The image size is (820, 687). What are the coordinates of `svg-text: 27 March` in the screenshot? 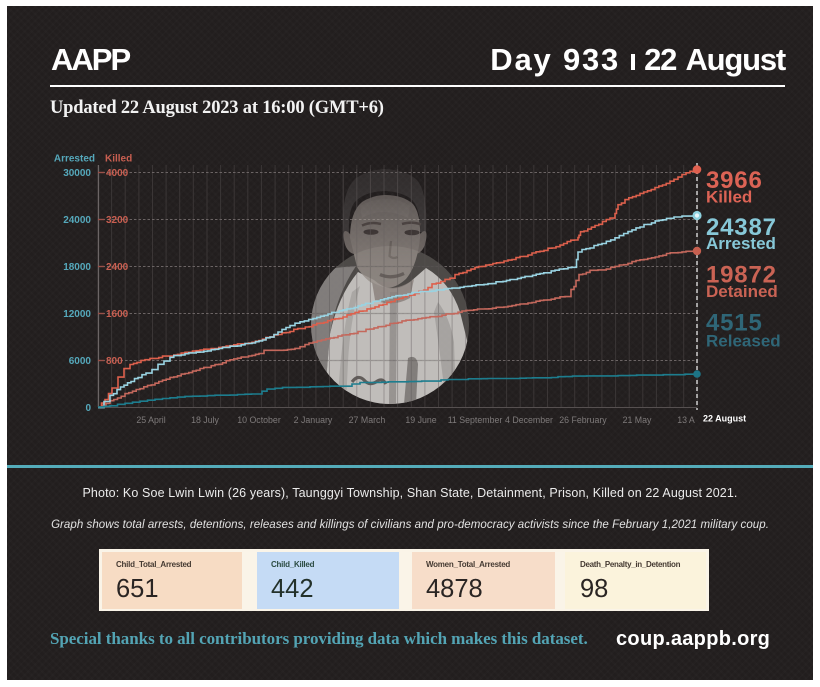 It's located at (367, 420).